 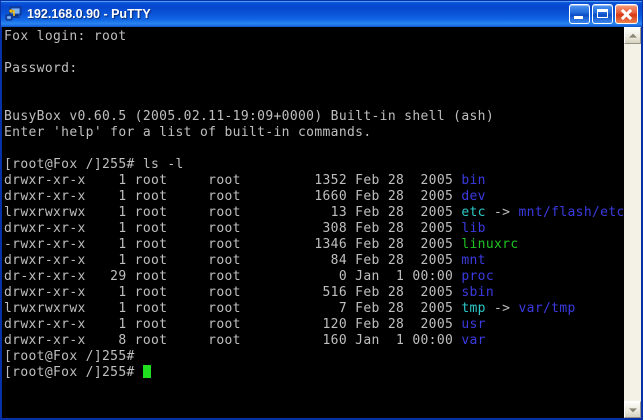 I want to click on prompt-cursor: [root@Fox /]255#, so click(x=313, y=373).